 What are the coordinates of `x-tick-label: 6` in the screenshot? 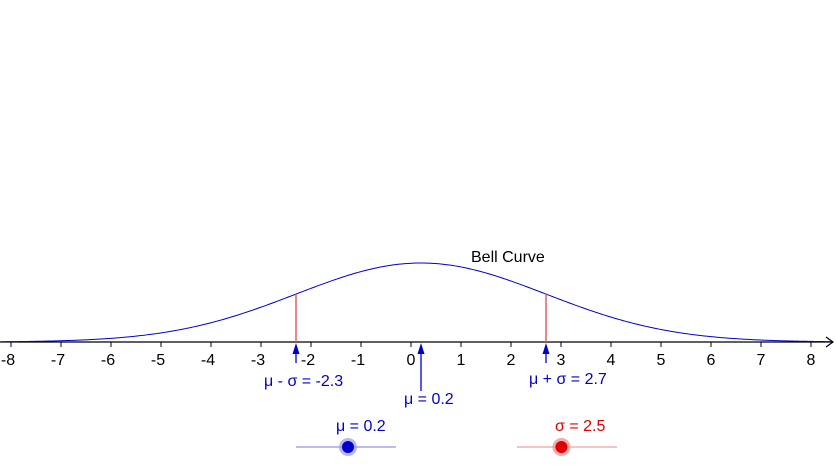 It's located at (711, 360).